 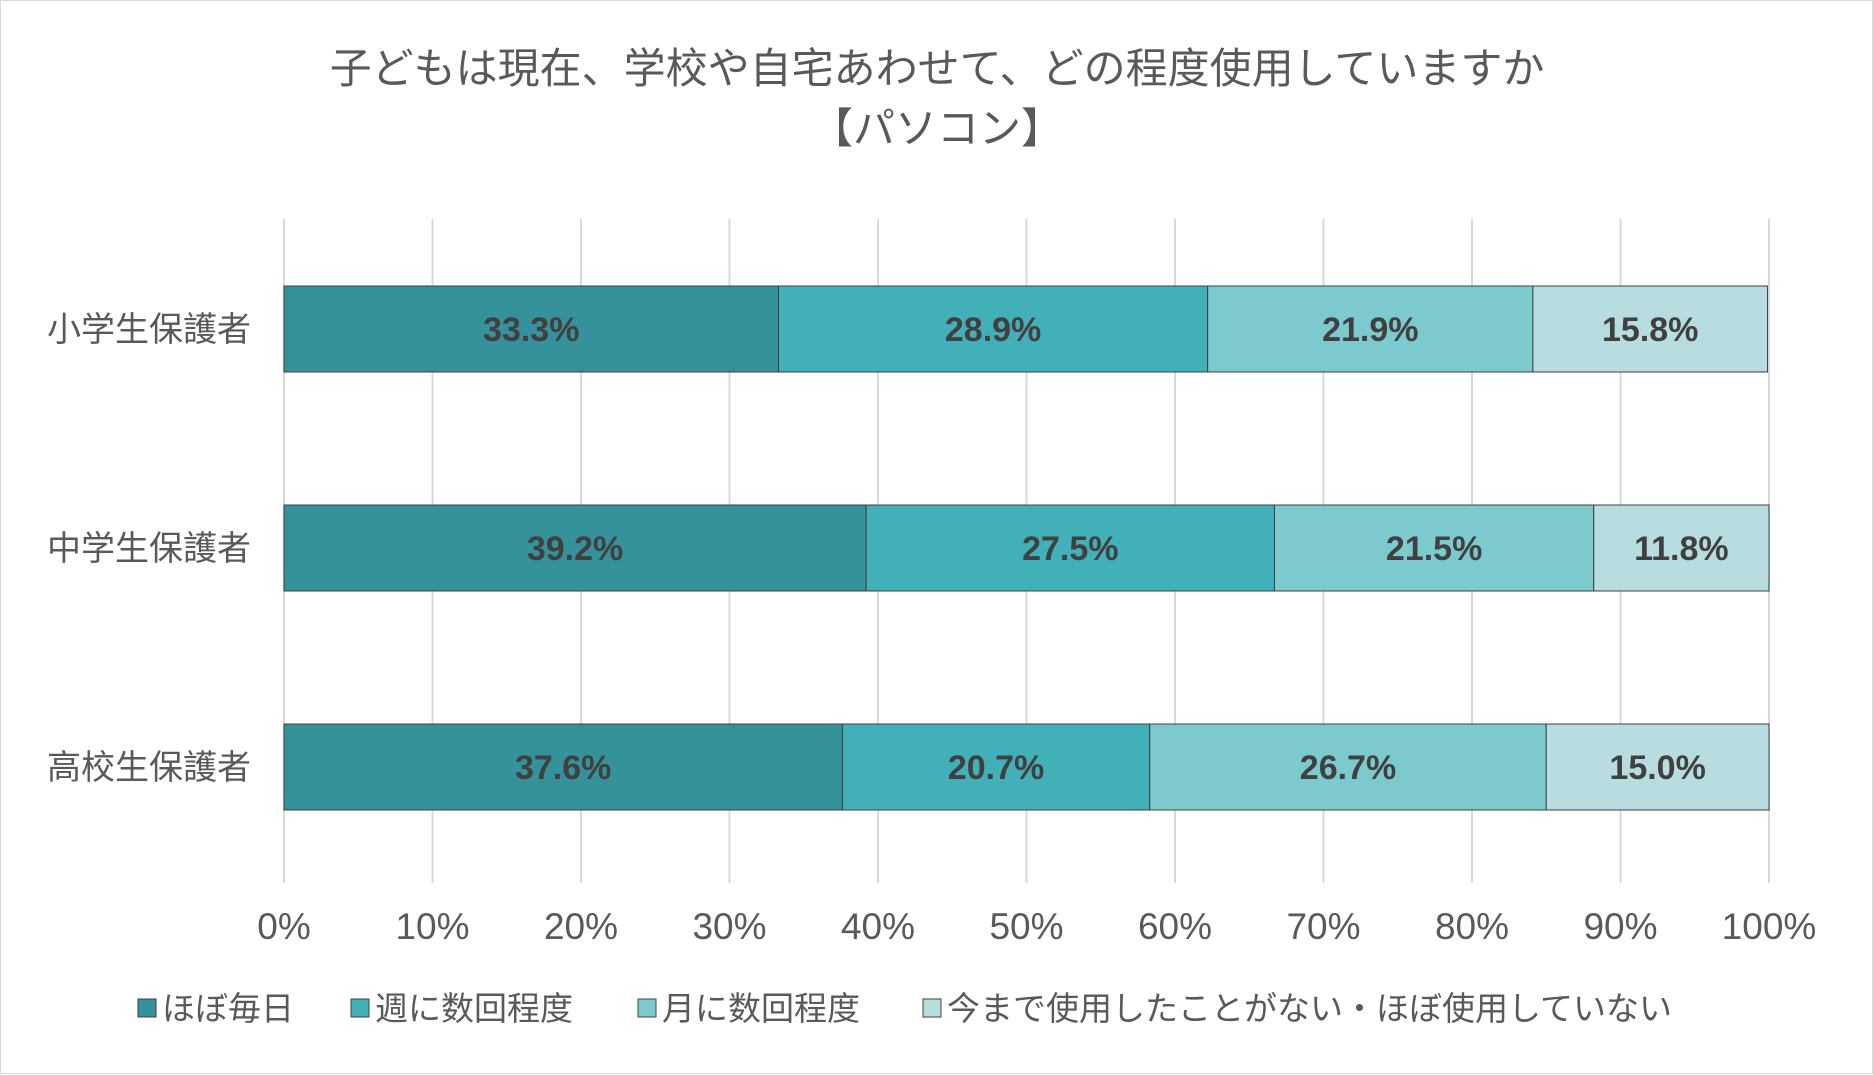 I want to click on legend-label: 月に数回程度, so click(x=761, y=1008).